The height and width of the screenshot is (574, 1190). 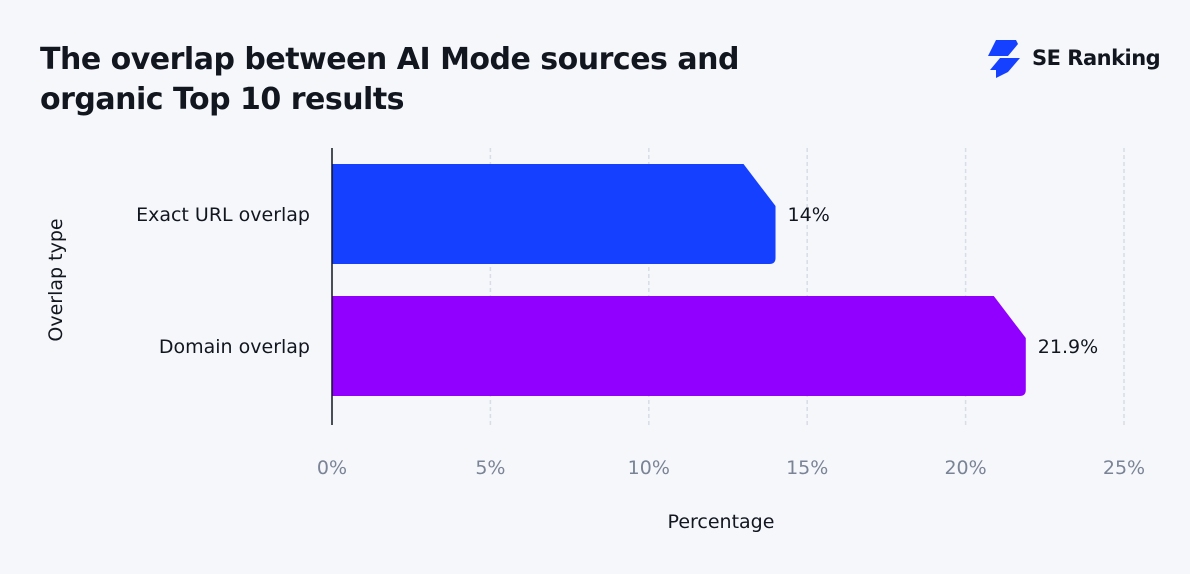 What do you see at coordinates (1004, 59) in the screenshot?
I see `se-ranking-logo-icon` at bounding box center [1004, 59].